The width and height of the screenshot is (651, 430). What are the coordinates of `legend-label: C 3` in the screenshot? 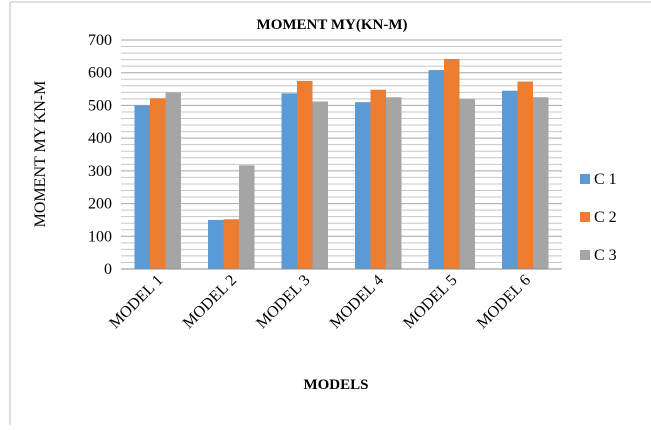 It's located at (605, 255).